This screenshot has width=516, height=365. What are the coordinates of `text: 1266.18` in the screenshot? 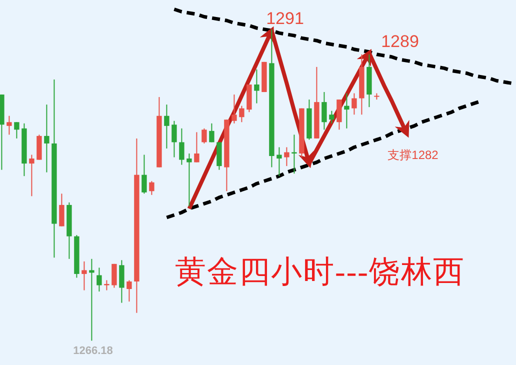 It's located at (93, 351).